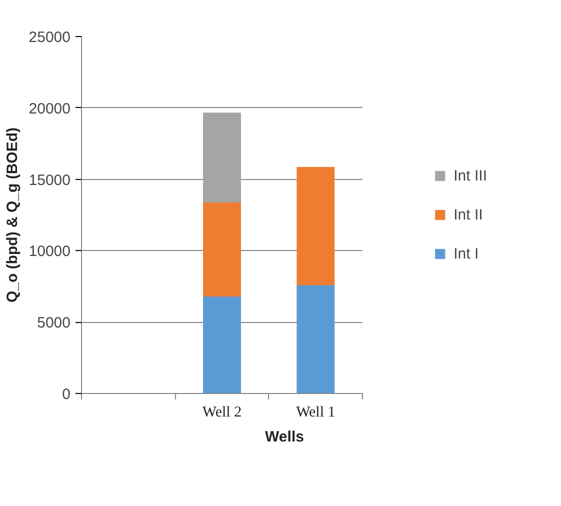  Describe the element at coordinates (468, 214) in the screenshot. I see `legend-label: Int II` at that location.